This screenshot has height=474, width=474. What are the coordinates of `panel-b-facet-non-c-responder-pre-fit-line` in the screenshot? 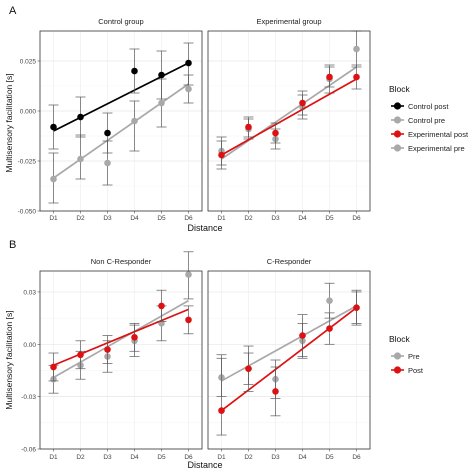 It's located at (121, 339).